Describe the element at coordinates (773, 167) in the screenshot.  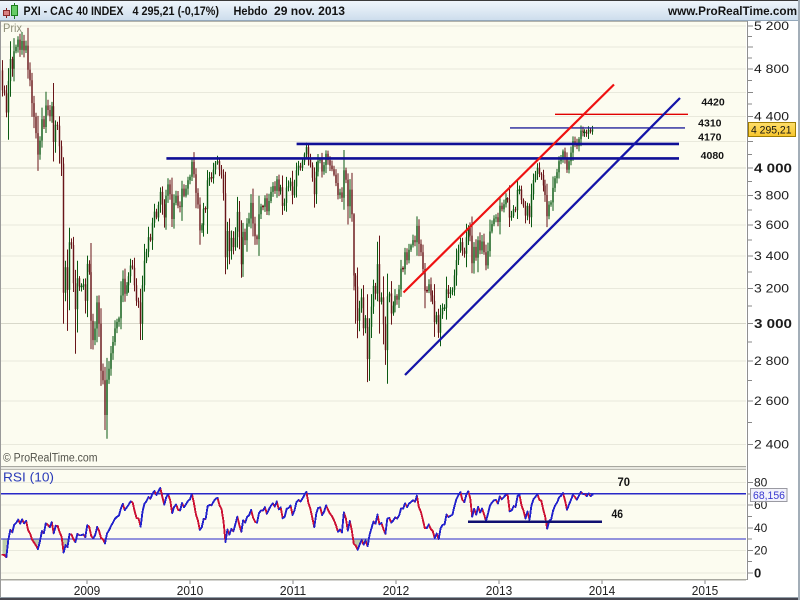
I see `svg-text: 4 000` at that location.